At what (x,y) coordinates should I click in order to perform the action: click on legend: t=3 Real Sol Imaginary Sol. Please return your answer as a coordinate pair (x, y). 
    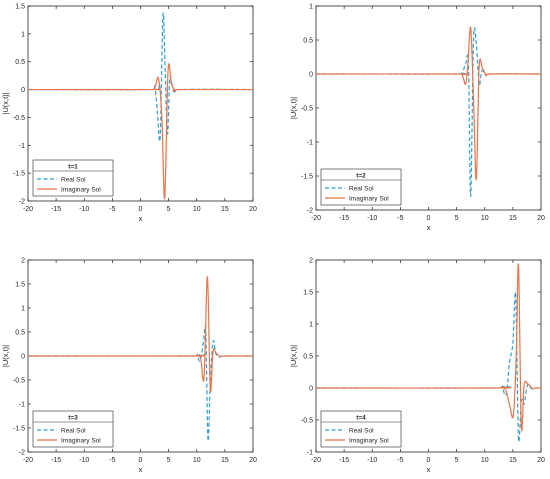
    Looking at the image, I should click on (73, 429).